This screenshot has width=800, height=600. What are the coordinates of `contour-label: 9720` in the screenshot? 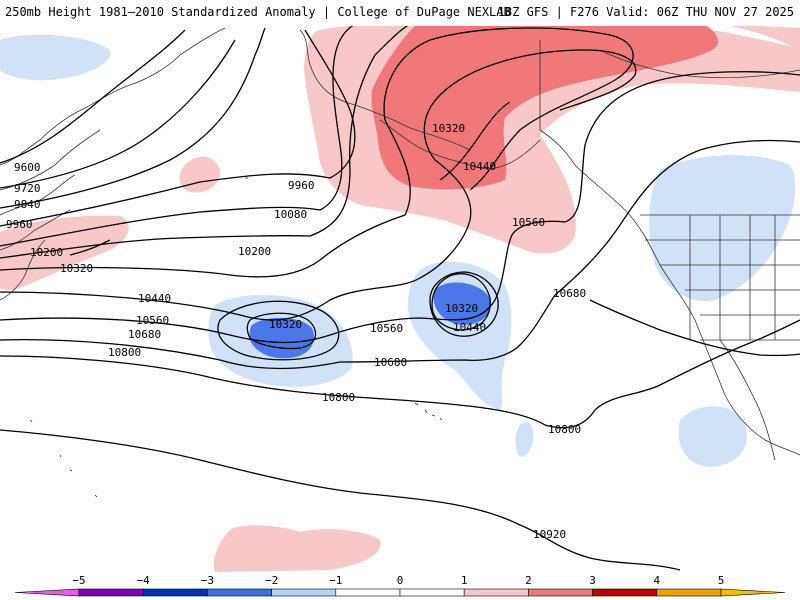 It's located at (27, 188).